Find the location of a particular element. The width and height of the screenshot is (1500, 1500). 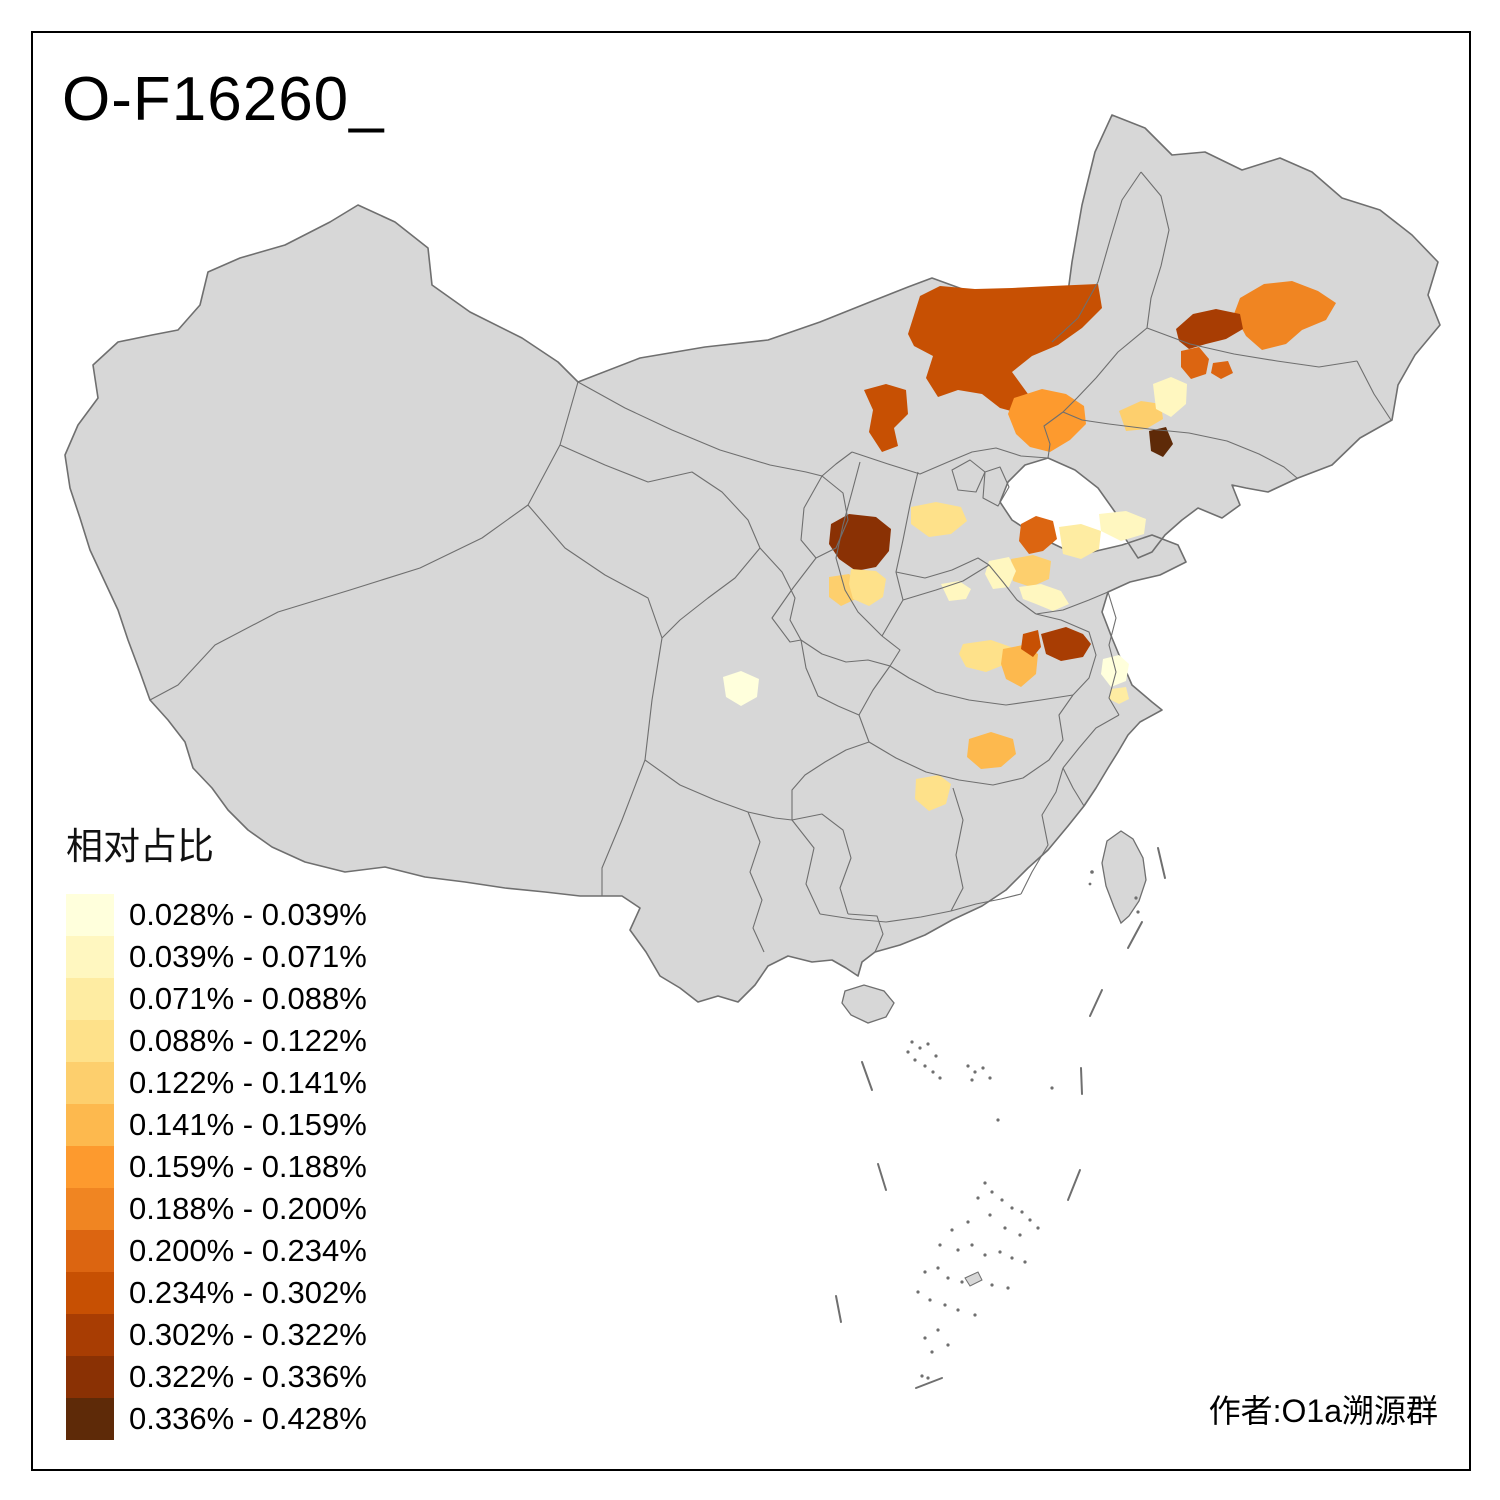

hainan-island is located at coordinates (868, 1004).